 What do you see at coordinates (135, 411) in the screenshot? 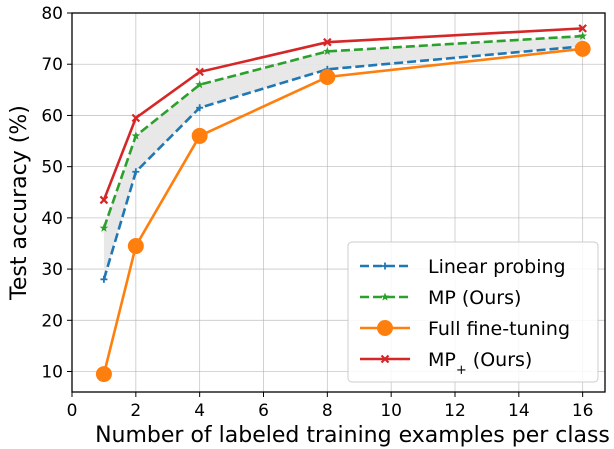
I see `x-tick-label: 2` at bounding box center [135, 411].